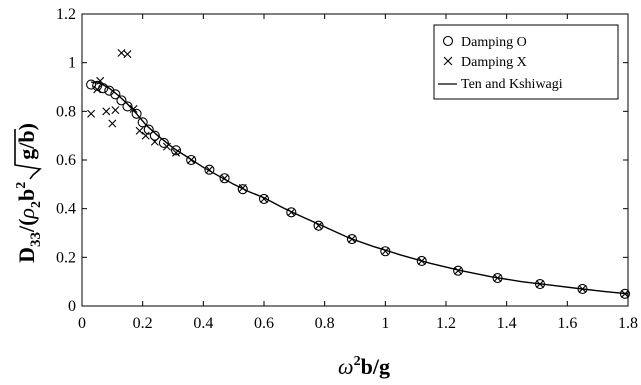  Describe the element at coordinates (448, 41) in the screenshot. I see `legend-circle-icon` at that location.